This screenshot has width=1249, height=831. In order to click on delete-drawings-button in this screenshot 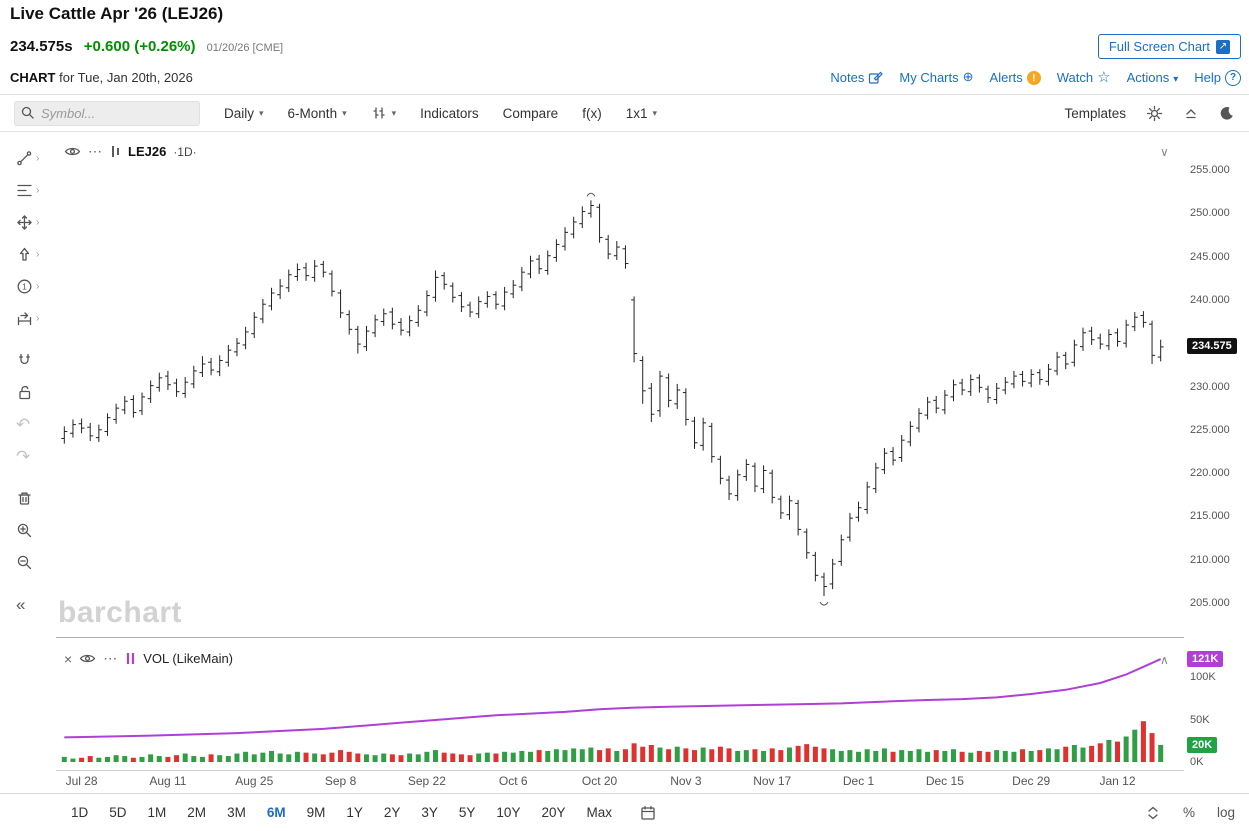, I will do `click(21, 498)`.